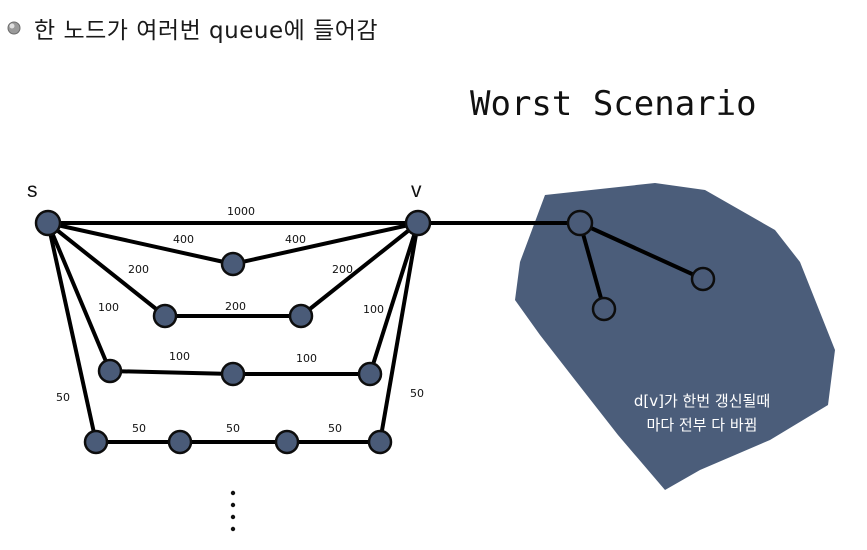 The image size is (867, 550). Describe the element at coordinates (233, 264) in the screenshot. I see `node-a` at that location.